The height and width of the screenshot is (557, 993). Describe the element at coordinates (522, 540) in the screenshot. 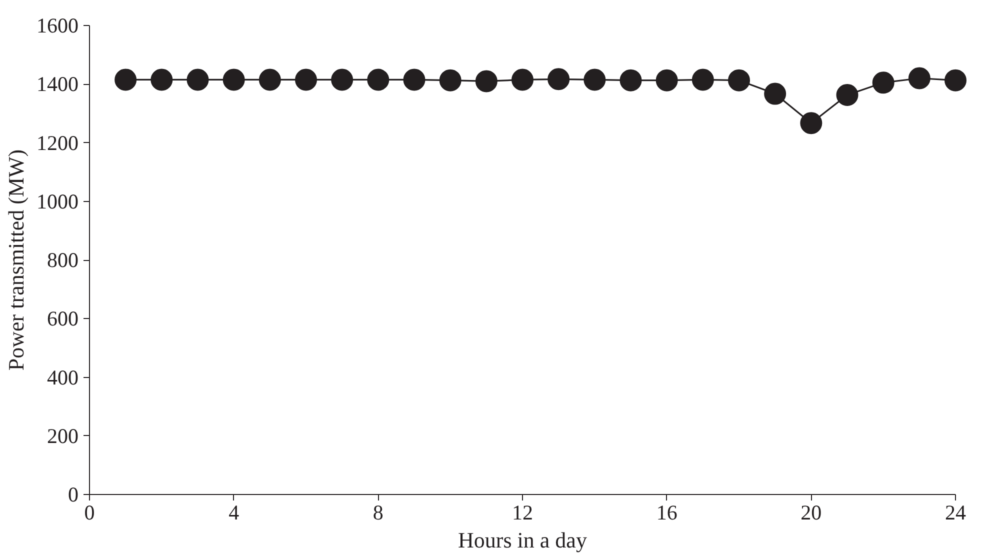

I see `x-axis-title: Hours in a day` at that location.